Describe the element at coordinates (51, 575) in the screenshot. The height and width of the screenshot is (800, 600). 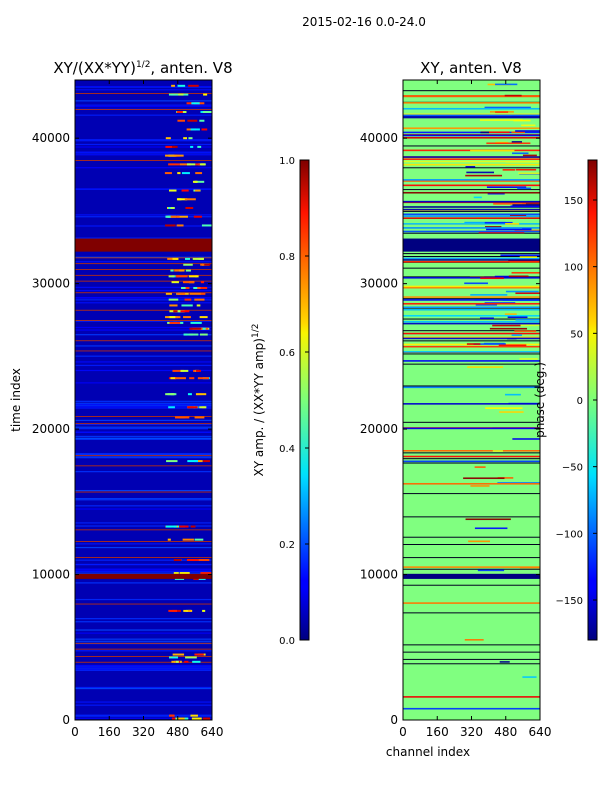
I see `y-tick-label: 10000` at that location.